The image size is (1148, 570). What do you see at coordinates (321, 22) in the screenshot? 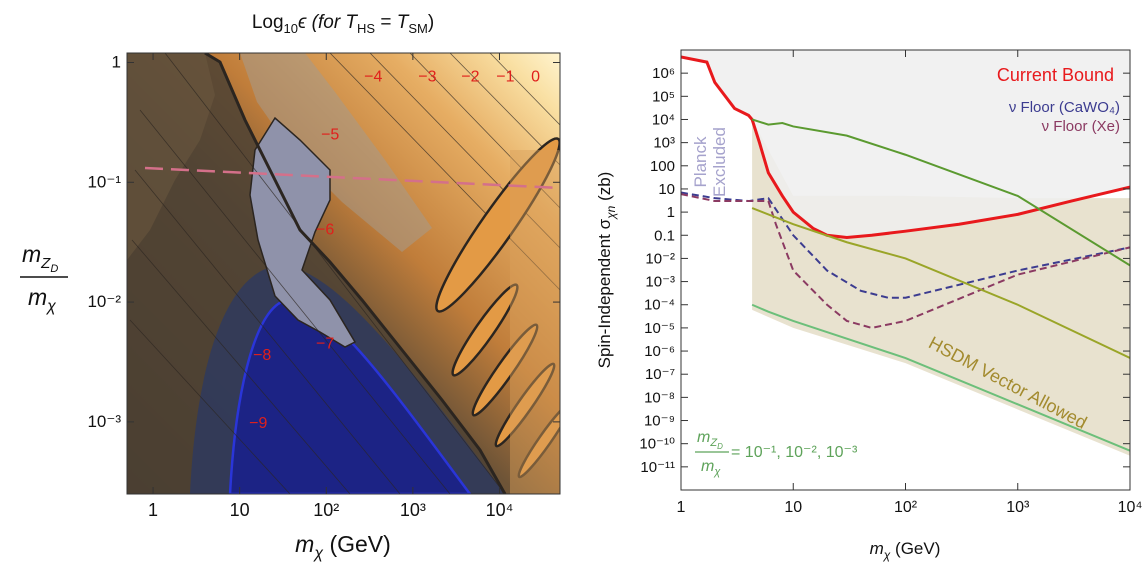
I see `title-part: ϵ (for` at bounding box center [321, 22].